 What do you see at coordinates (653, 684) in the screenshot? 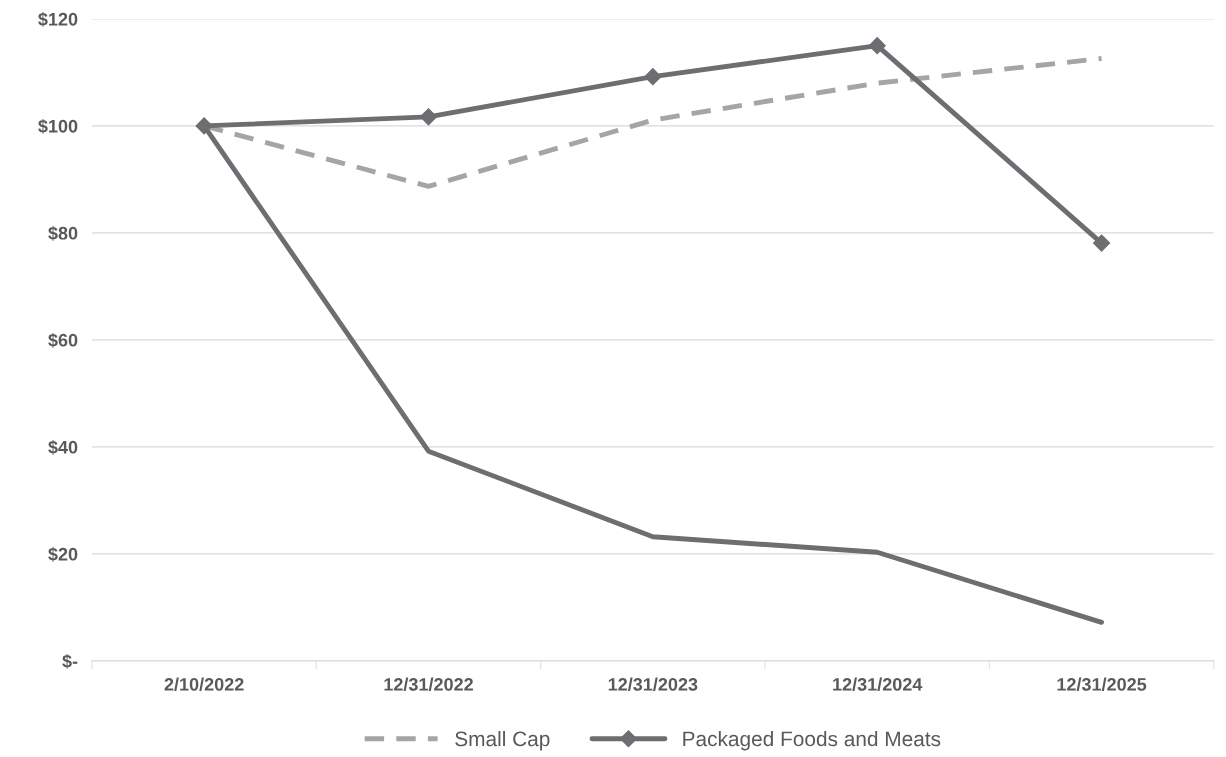
I see `x-tick-label: 12/31/2023` at bounding box center [653, 684].